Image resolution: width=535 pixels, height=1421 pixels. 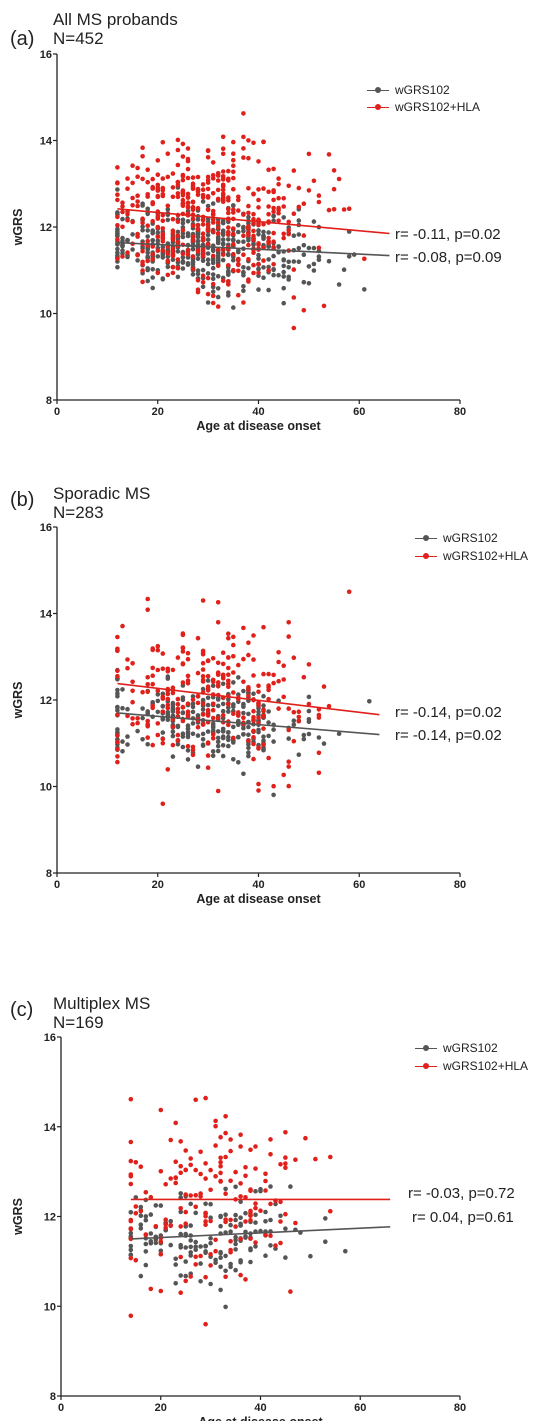 What do you see at coordinates (49, 874) in the screenshot?
I see `y-tick-label: 8` at bounding box center [49, 874].